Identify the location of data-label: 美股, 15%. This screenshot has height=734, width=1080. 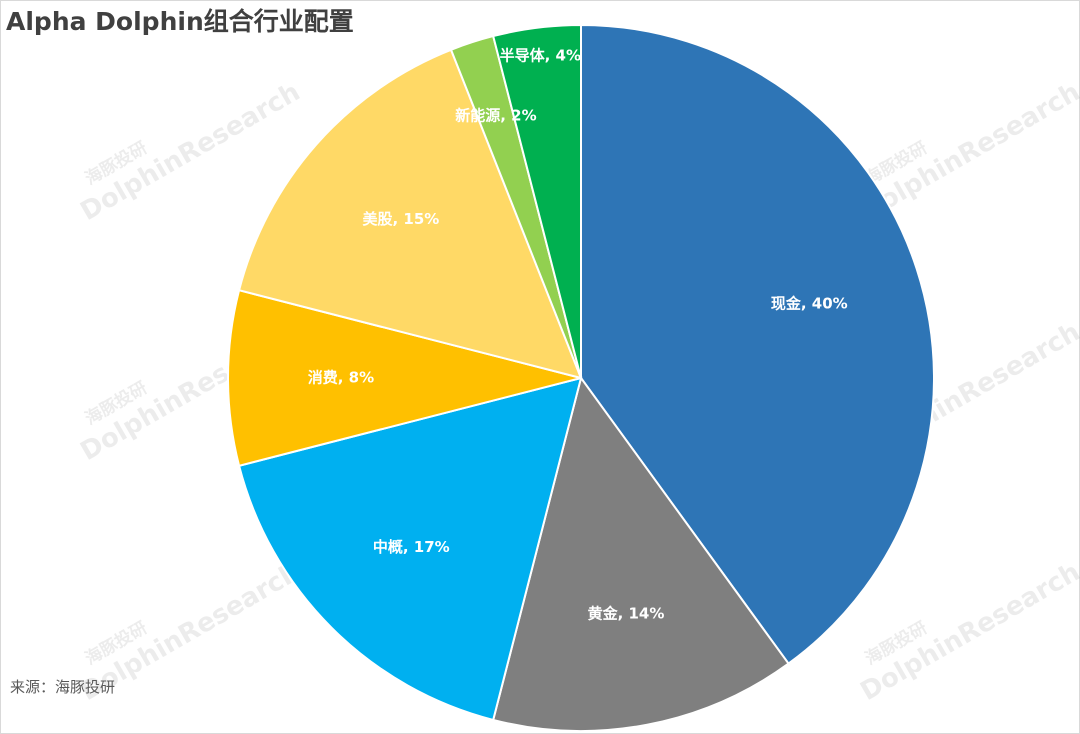
(401, 219).